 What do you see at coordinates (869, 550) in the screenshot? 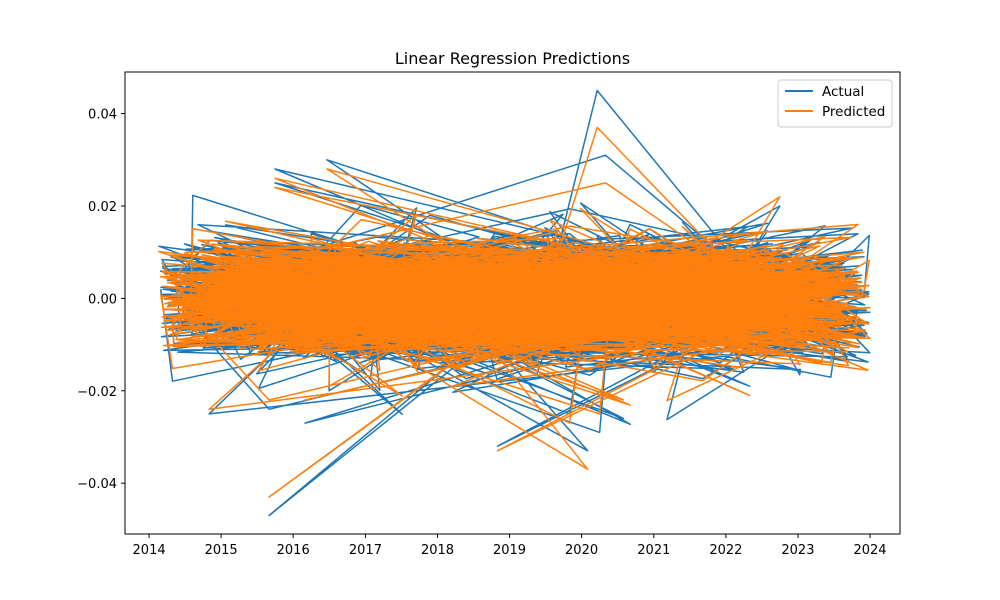
I see `x-tick-label: 2024` at bounding box center [869, 550].